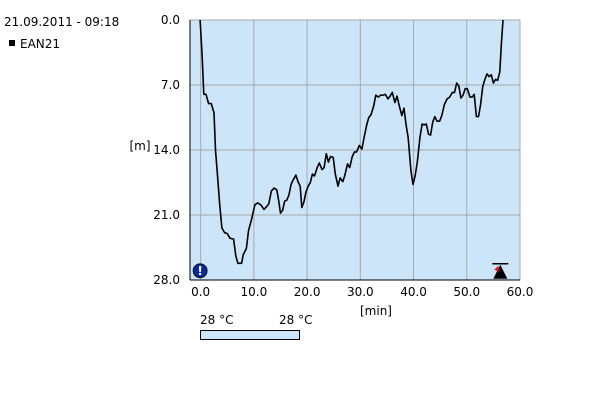 The width and height of the screenshot is (600, 400). Describe the element at coordinates (166, 150) in the screenshot. I see `y-tick-label: 14.0` at that location.